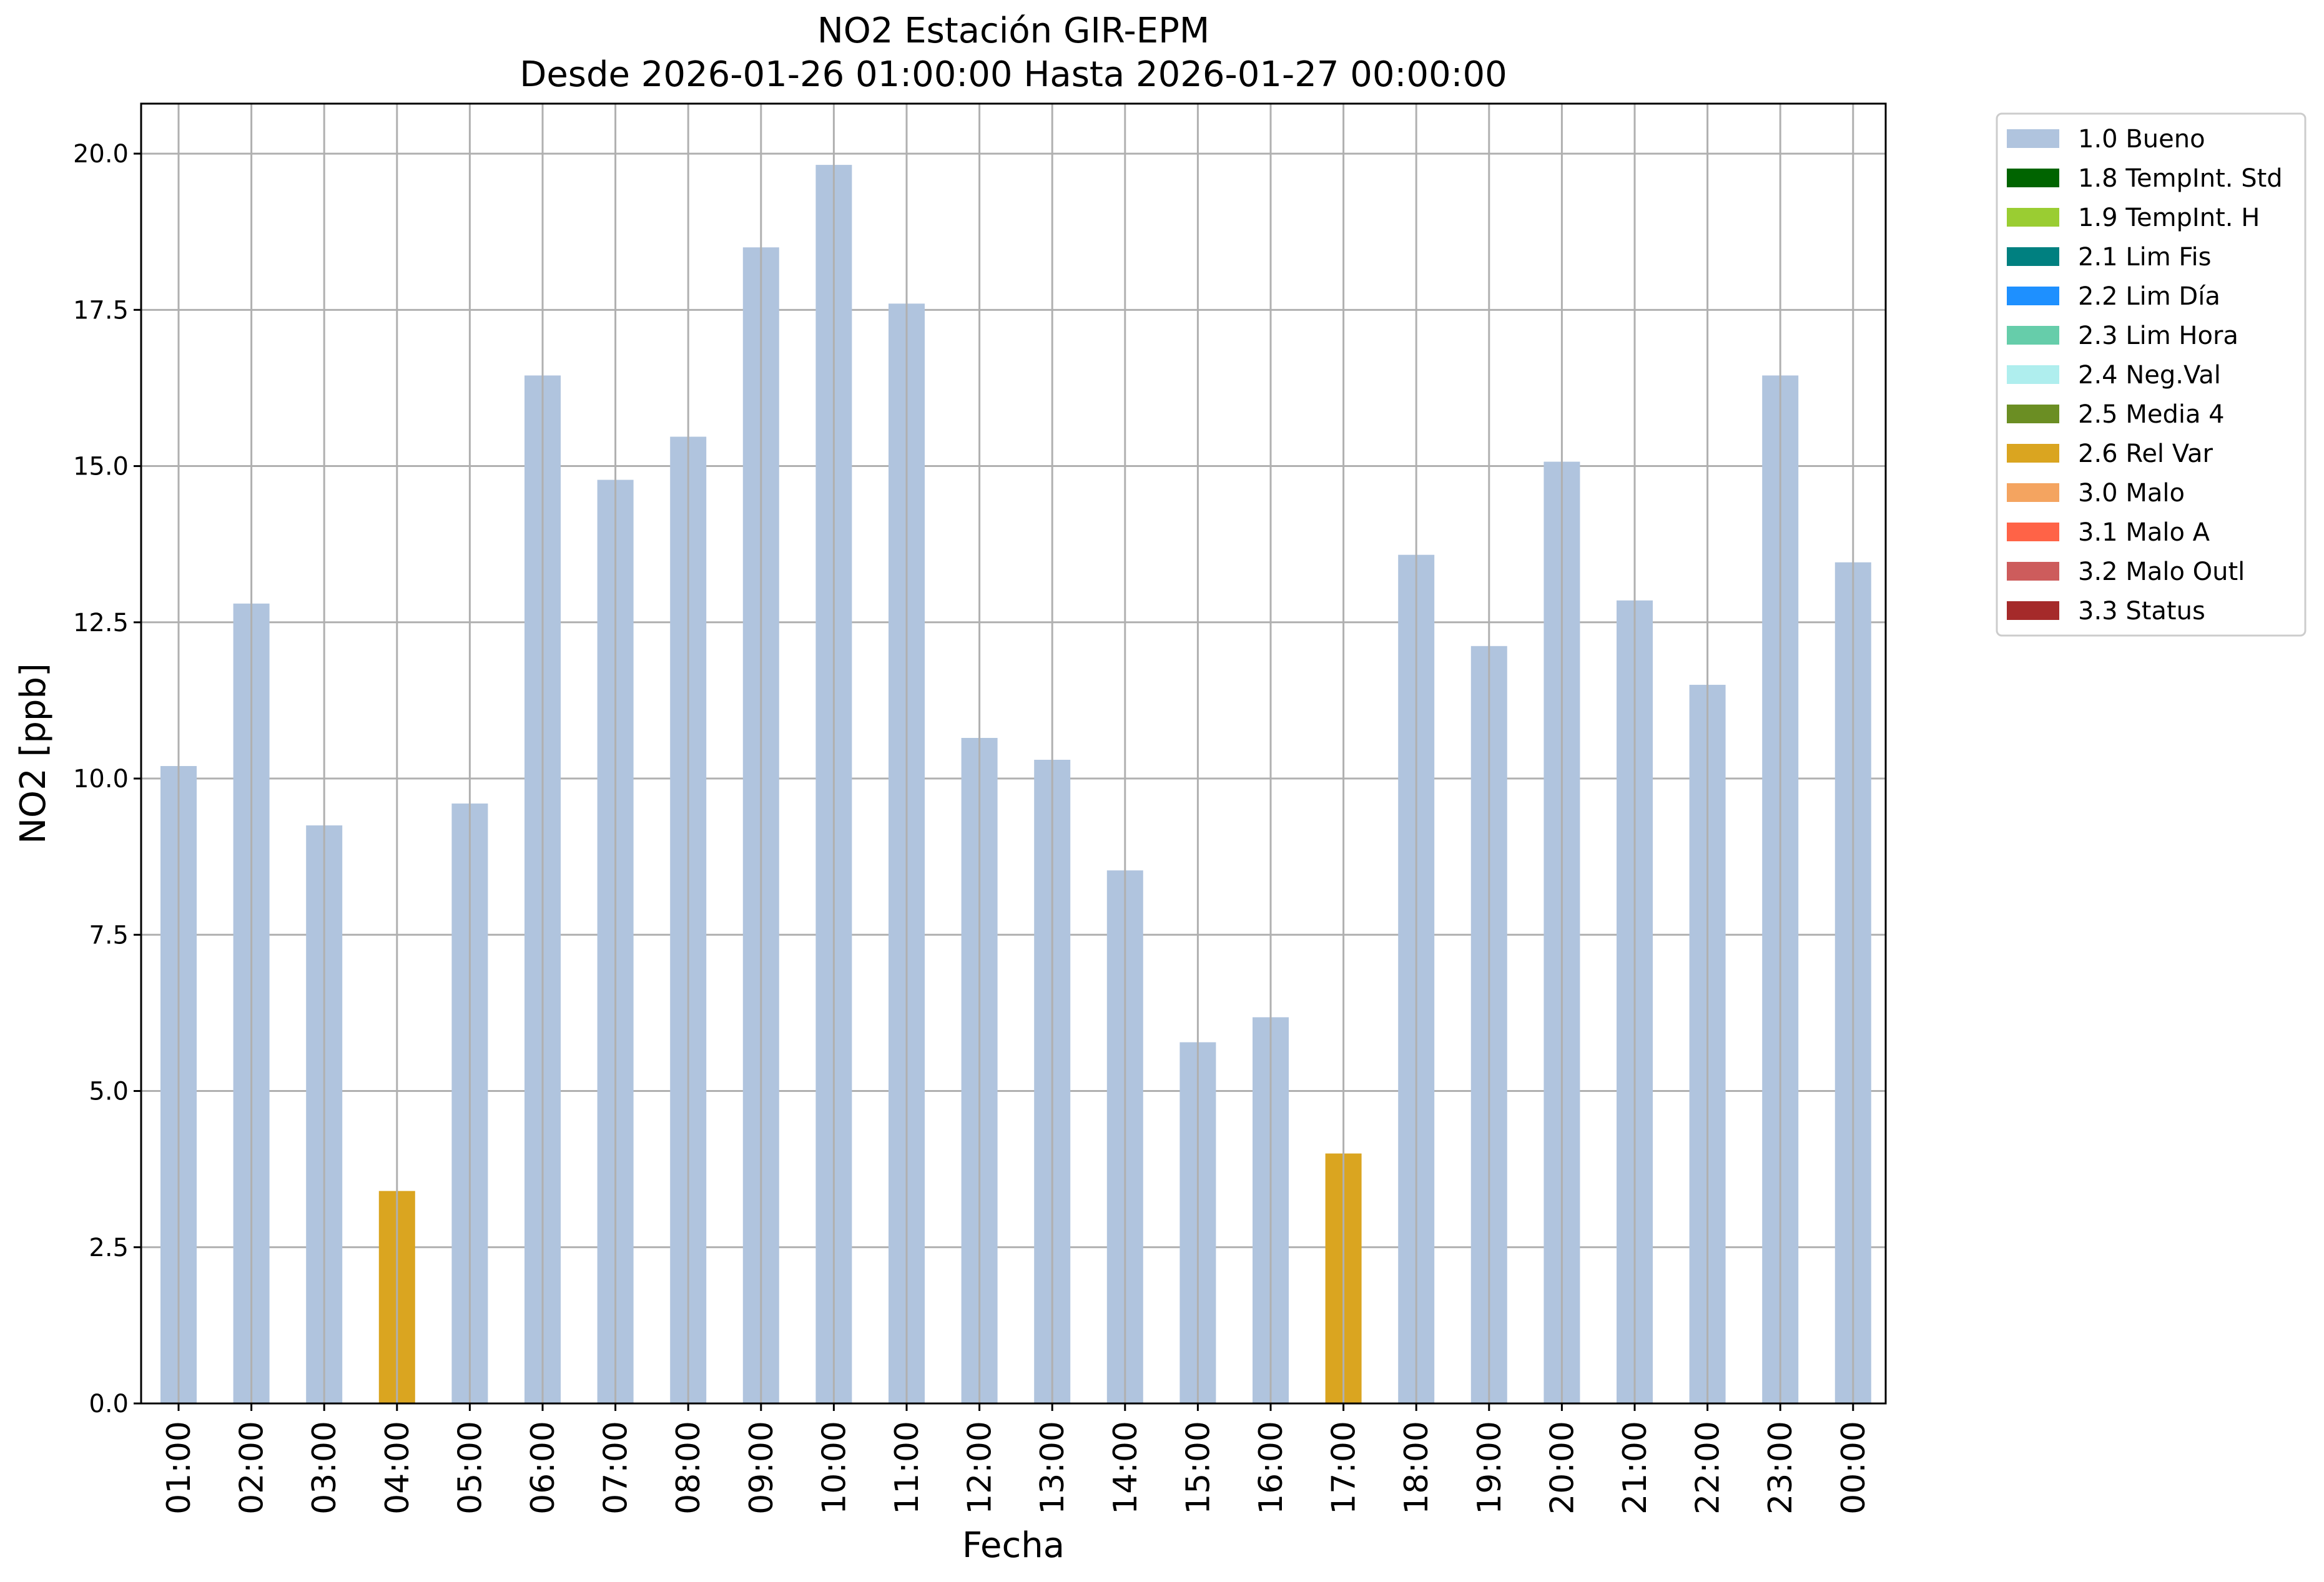 The height and width of the screenshot is (1582, 2324). I want to click on legend-box, so click(2151, 374).